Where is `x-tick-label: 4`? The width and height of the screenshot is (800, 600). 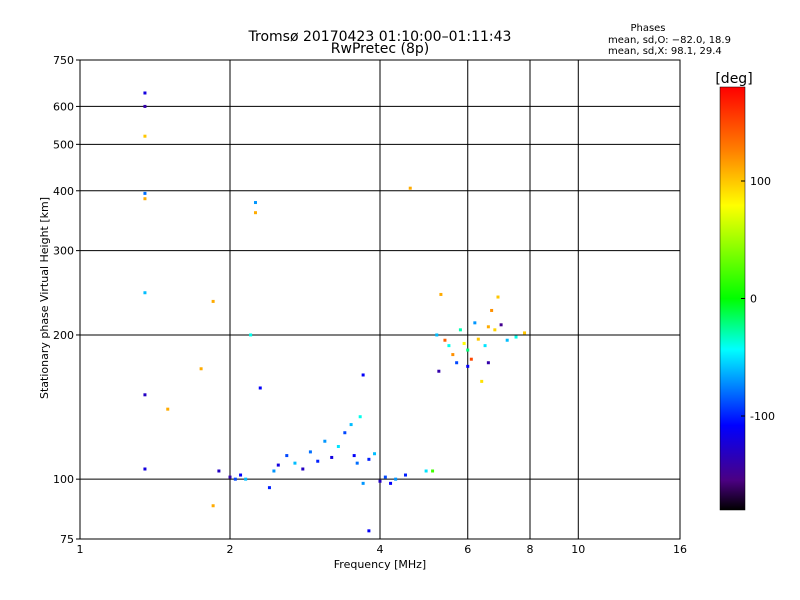 x-tick-label: 4 is located at coordinates (380, 549).